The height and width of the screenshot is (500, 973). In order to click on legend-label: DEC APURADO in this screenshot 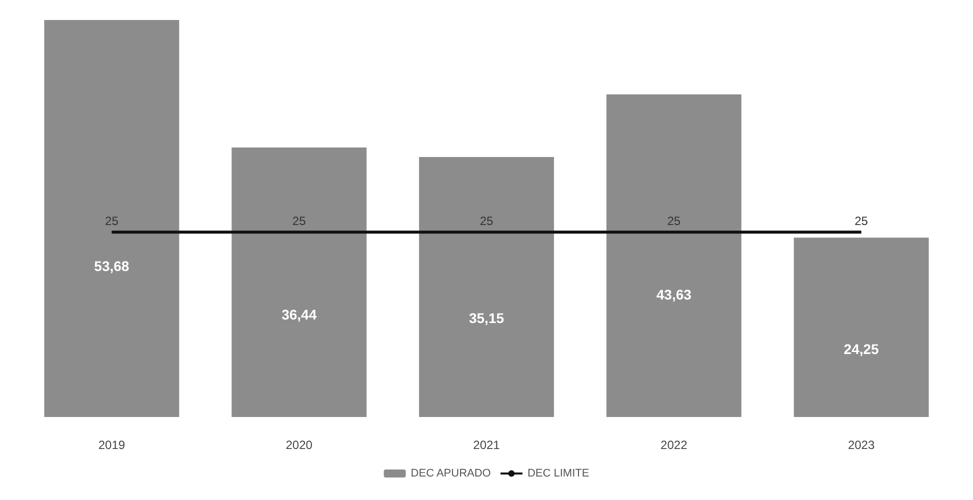, I will do `click(451, 474)`.